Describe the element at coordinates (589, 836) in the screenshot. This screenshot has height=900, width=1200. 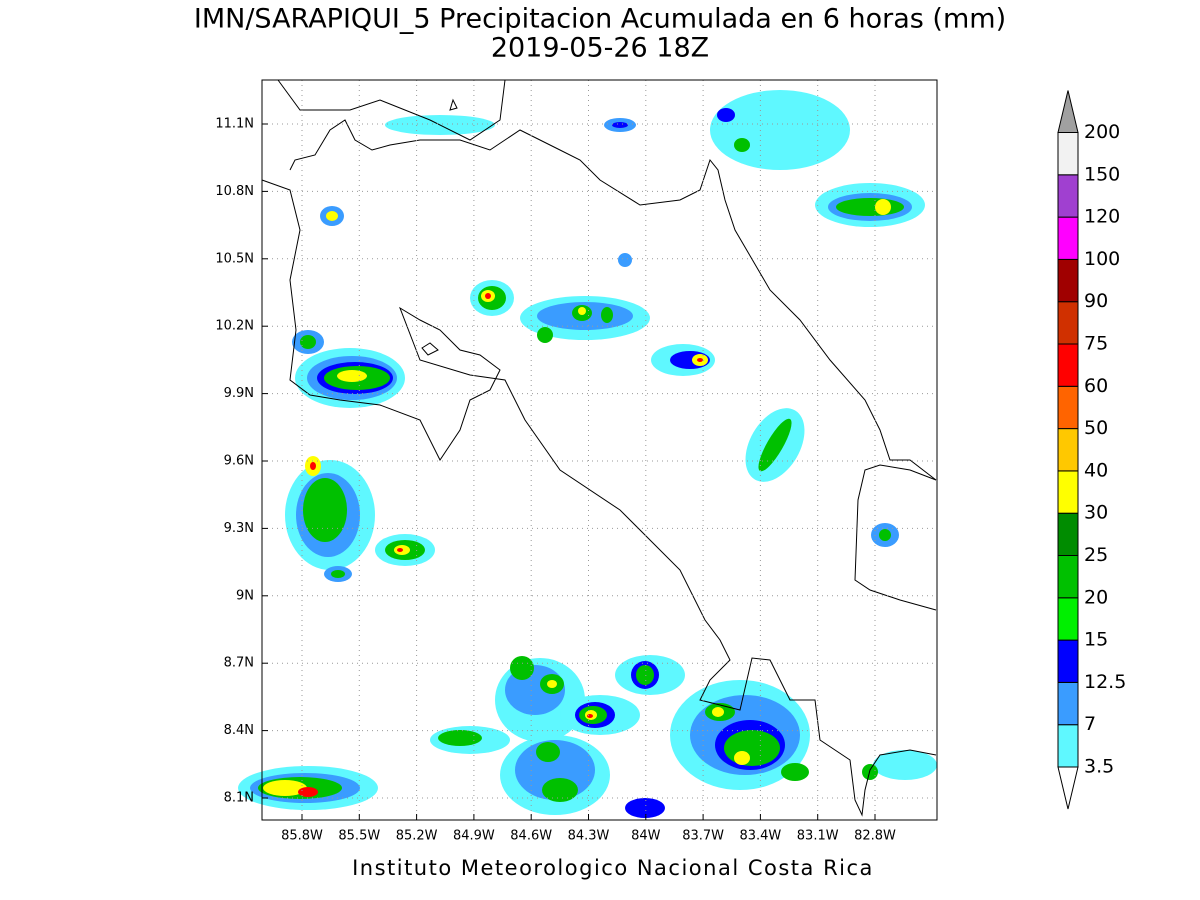
I see `lon-tick-label: 84.3W` at that location.